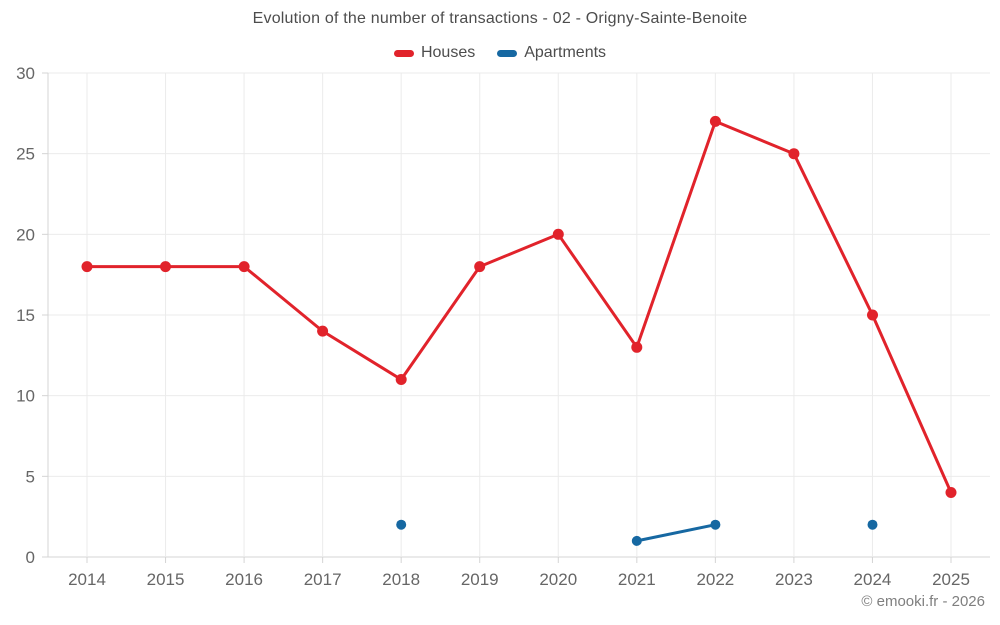 The image size is (1000, 625). What do you see at coordinates (323, 579) in the screenshot?
I see `x-axis-tick-label: 2017` at bounding box center [323, 579].